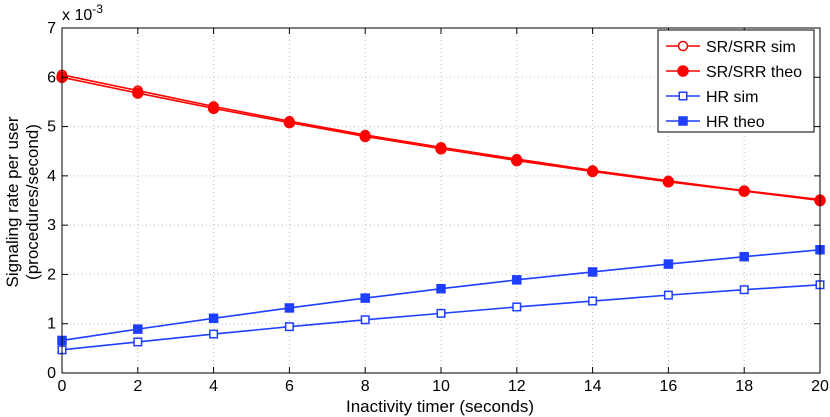 The image size is (830, 417). Describe the element at coordinates (32, 202) in the screenshot. I see `y-axis-label-line2: (procedures/second)` at that location.